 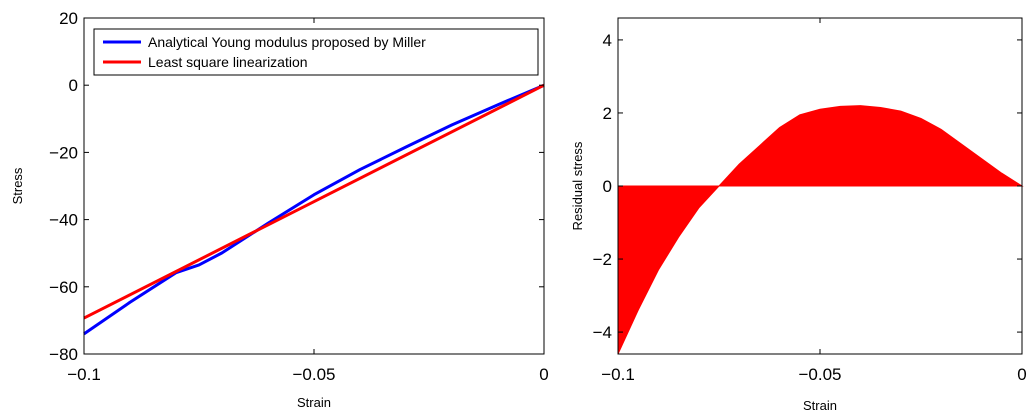 I want to click on left-x-tick-label: −0.05, so click(x=313, y=374).